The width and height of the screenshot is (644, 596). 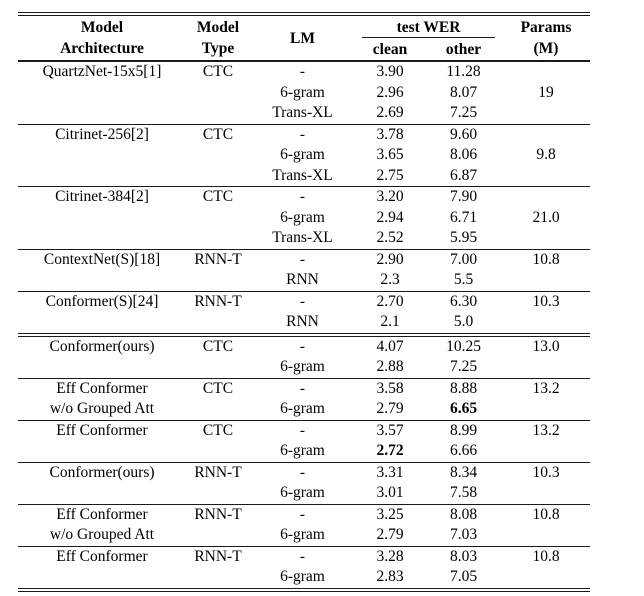 I want to click on cell-arch: ContextNet(S)[18], so click(x=102, y=259).